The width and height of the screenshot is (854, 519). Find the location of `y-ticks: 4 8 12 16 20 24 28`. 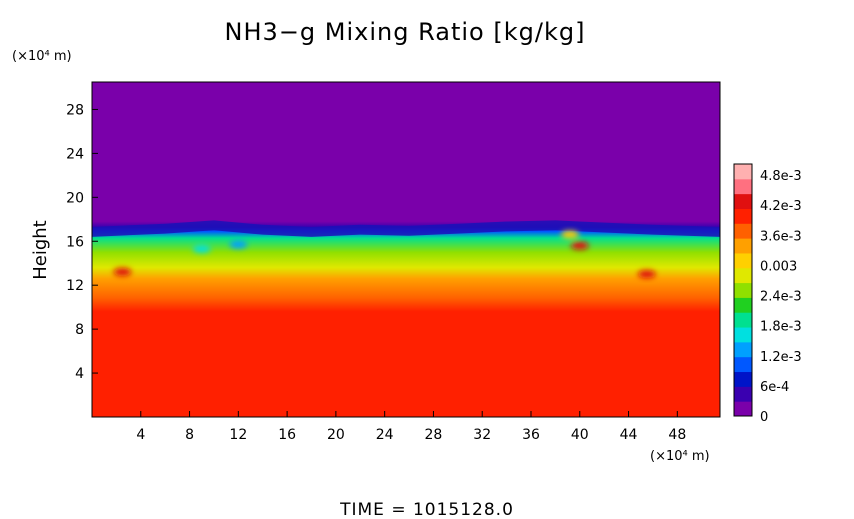

y-ticks: 4 8 12 16 20 24 28 is located at coordinates (82, 242).